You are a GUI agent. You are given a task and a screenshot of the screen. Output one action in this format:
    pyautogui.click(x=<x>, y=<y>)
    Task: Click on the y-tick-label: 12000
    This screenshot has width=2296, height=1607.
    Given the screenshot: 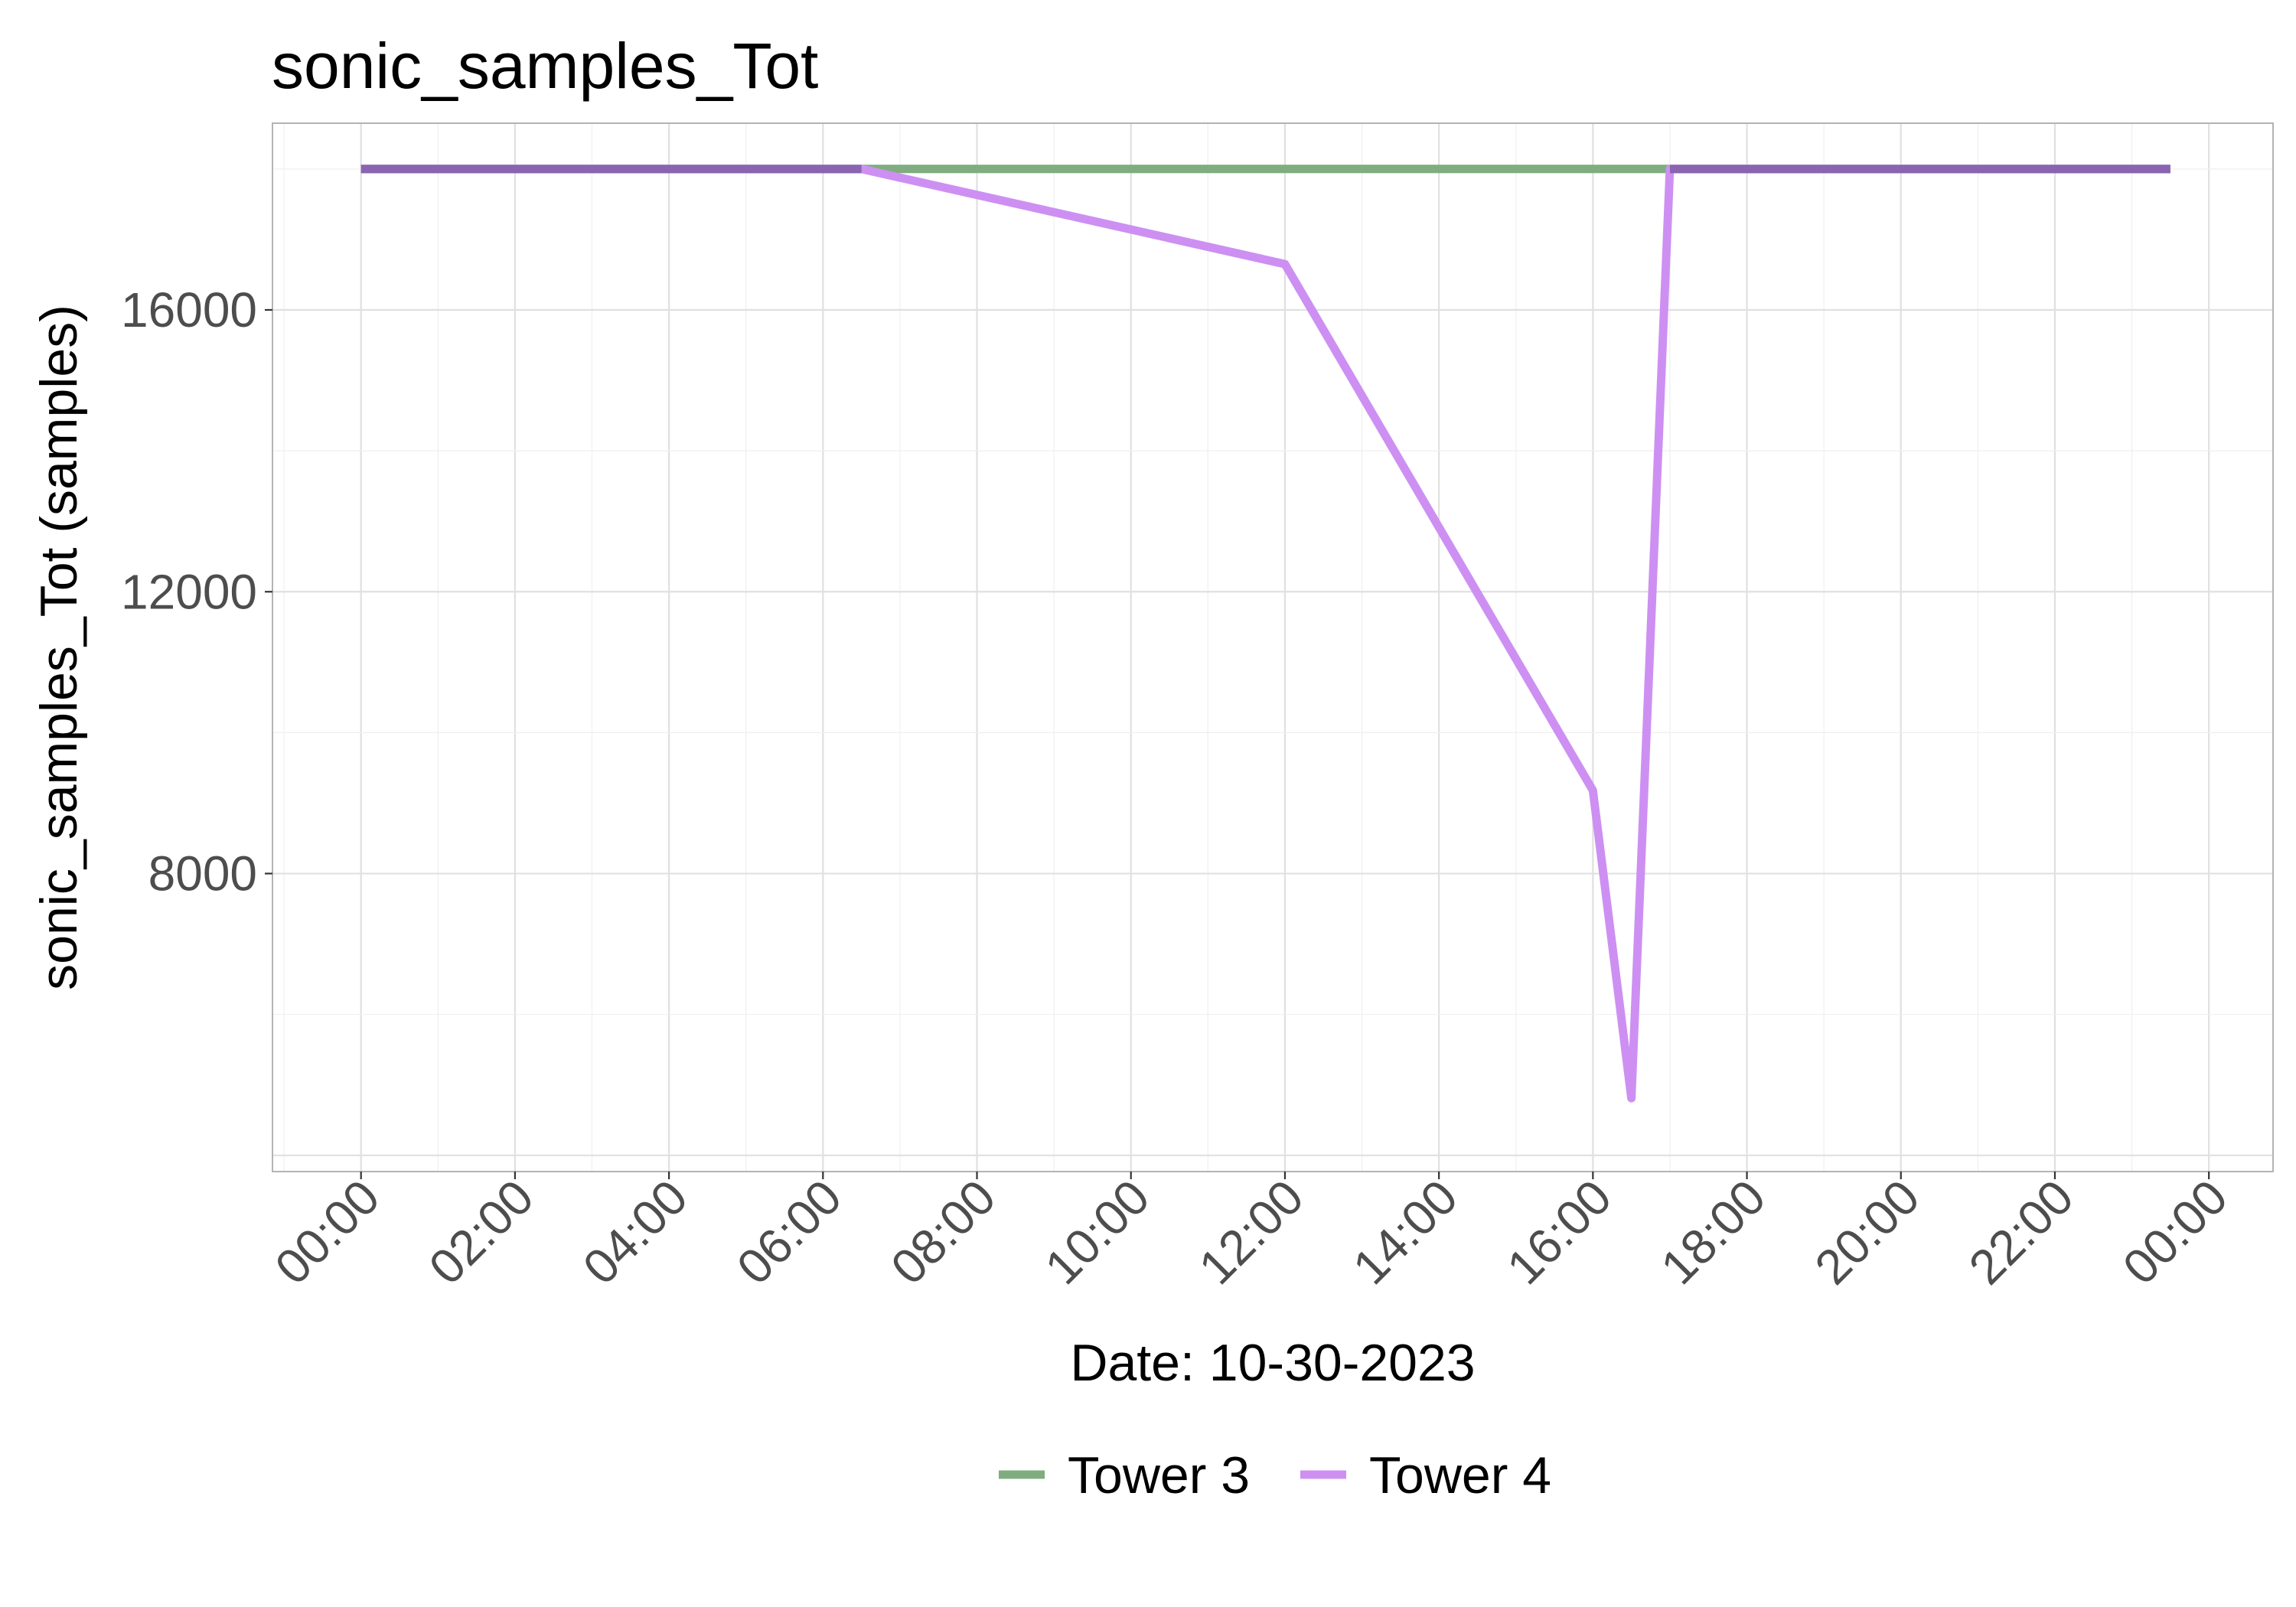 What is the action you would take?
    pyautogui.click(x=189, y=591)
    